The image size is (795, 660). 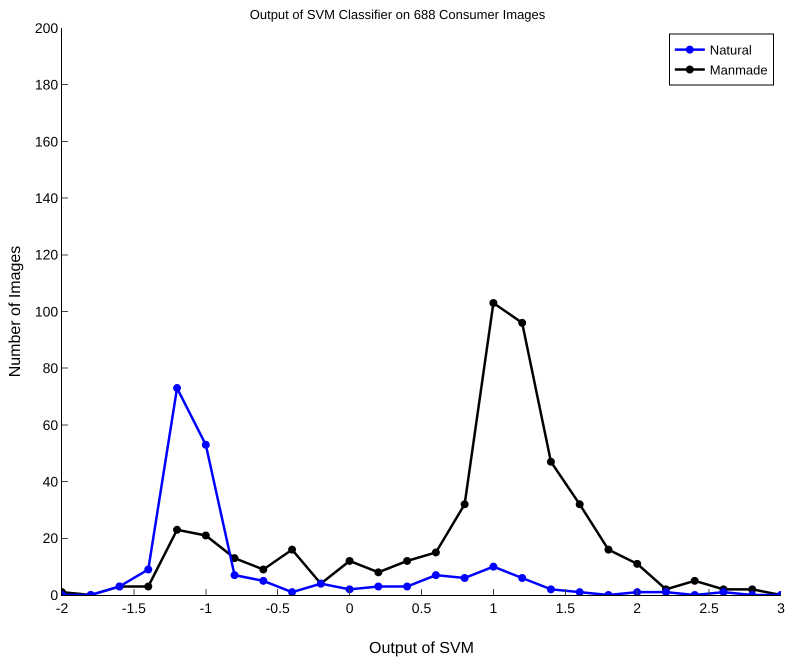 I want to click on x-tick-label: 2, so click(x=637, y=608).